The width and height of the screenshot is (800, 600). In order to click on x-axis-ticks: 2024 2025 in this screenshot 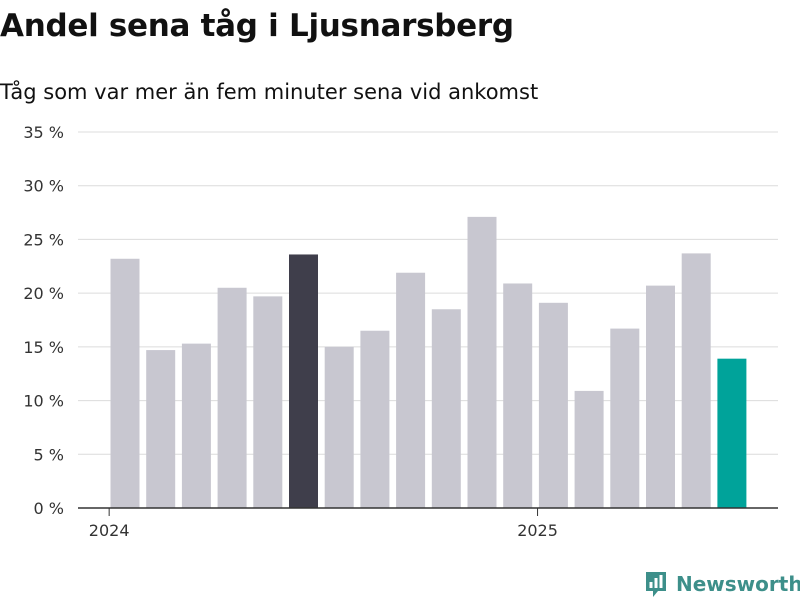, I will do `click(323, 524)`.